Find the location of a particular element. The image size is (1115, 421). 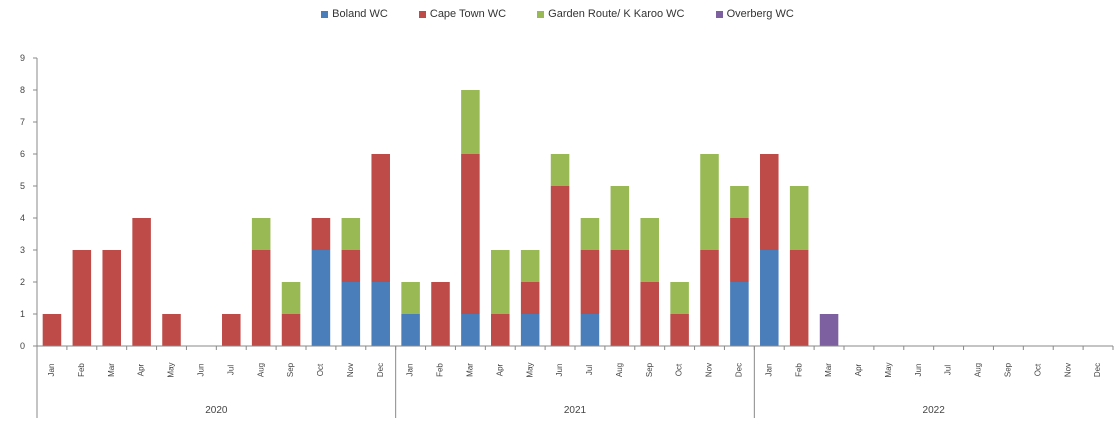

legend-swatch-garden-route is located at coordinates (541, 14).